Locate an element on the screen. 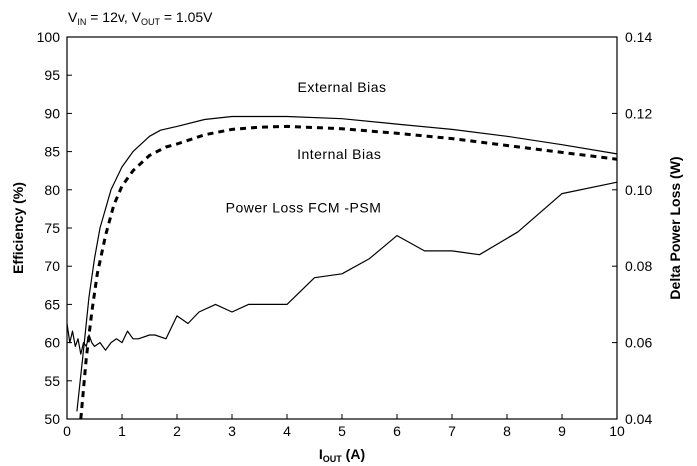 The height and width of the screenshot is (466, 697). title-subscript-in: IN is located at coordinates (81, 22).